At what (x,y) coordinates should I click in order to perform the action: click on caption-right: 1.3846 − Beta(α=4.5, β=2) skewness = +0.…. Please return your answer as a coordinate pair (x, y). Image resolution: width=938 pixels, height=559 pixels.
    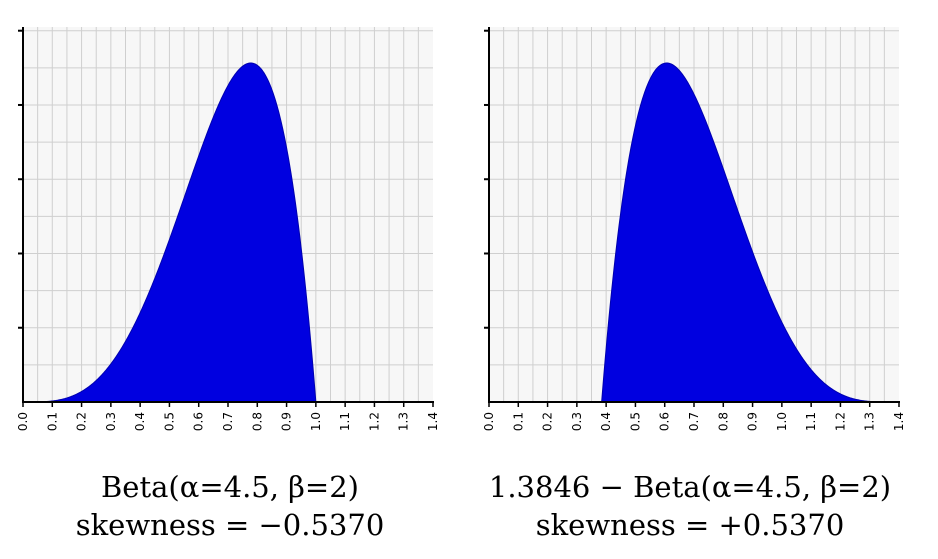
    Looking at the image, I should click on (690, 506).